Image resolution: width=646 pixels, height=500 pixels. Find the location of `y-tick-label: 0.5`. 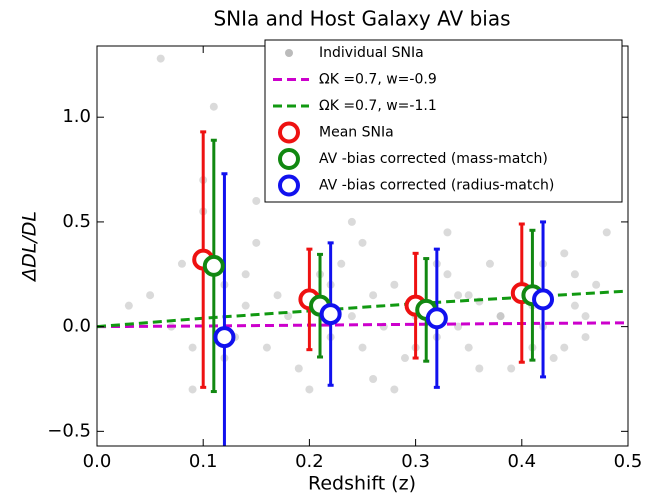

y-tick-label: 0.5 is located at coordinates (76, 221).